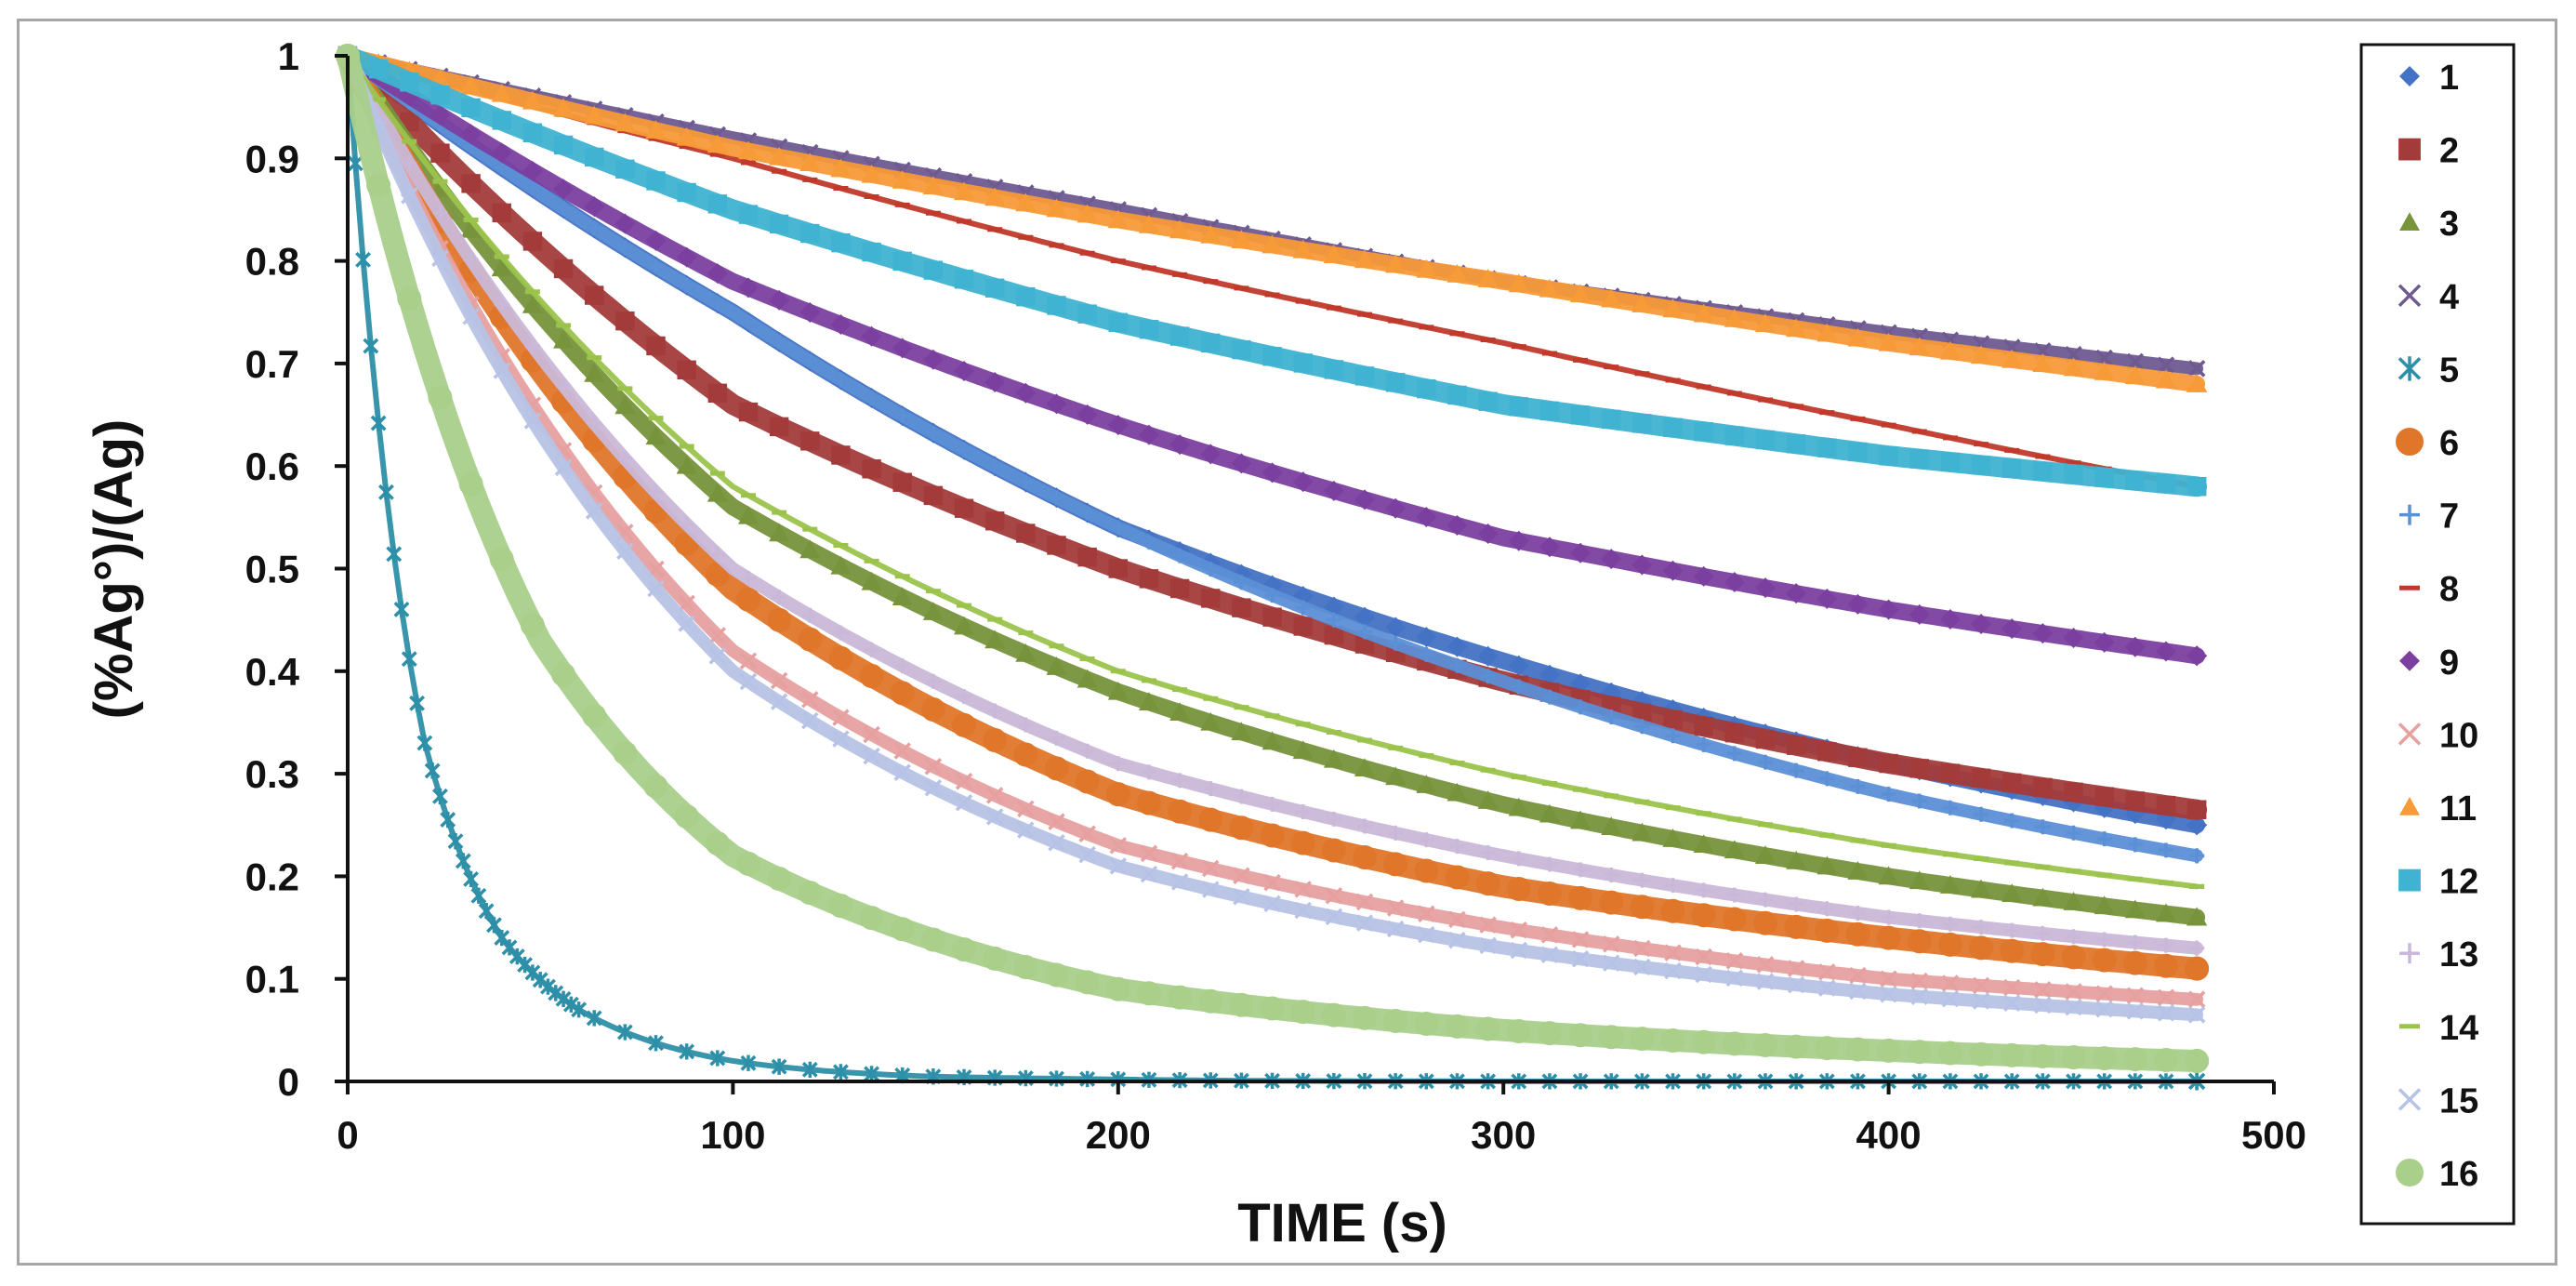 This screenshot has width=2576, height=1286. What do you see at coordinates (272, 672) in the screenshot?
I see `y-tick-label: 0.4` at bounding box center [272, 672].